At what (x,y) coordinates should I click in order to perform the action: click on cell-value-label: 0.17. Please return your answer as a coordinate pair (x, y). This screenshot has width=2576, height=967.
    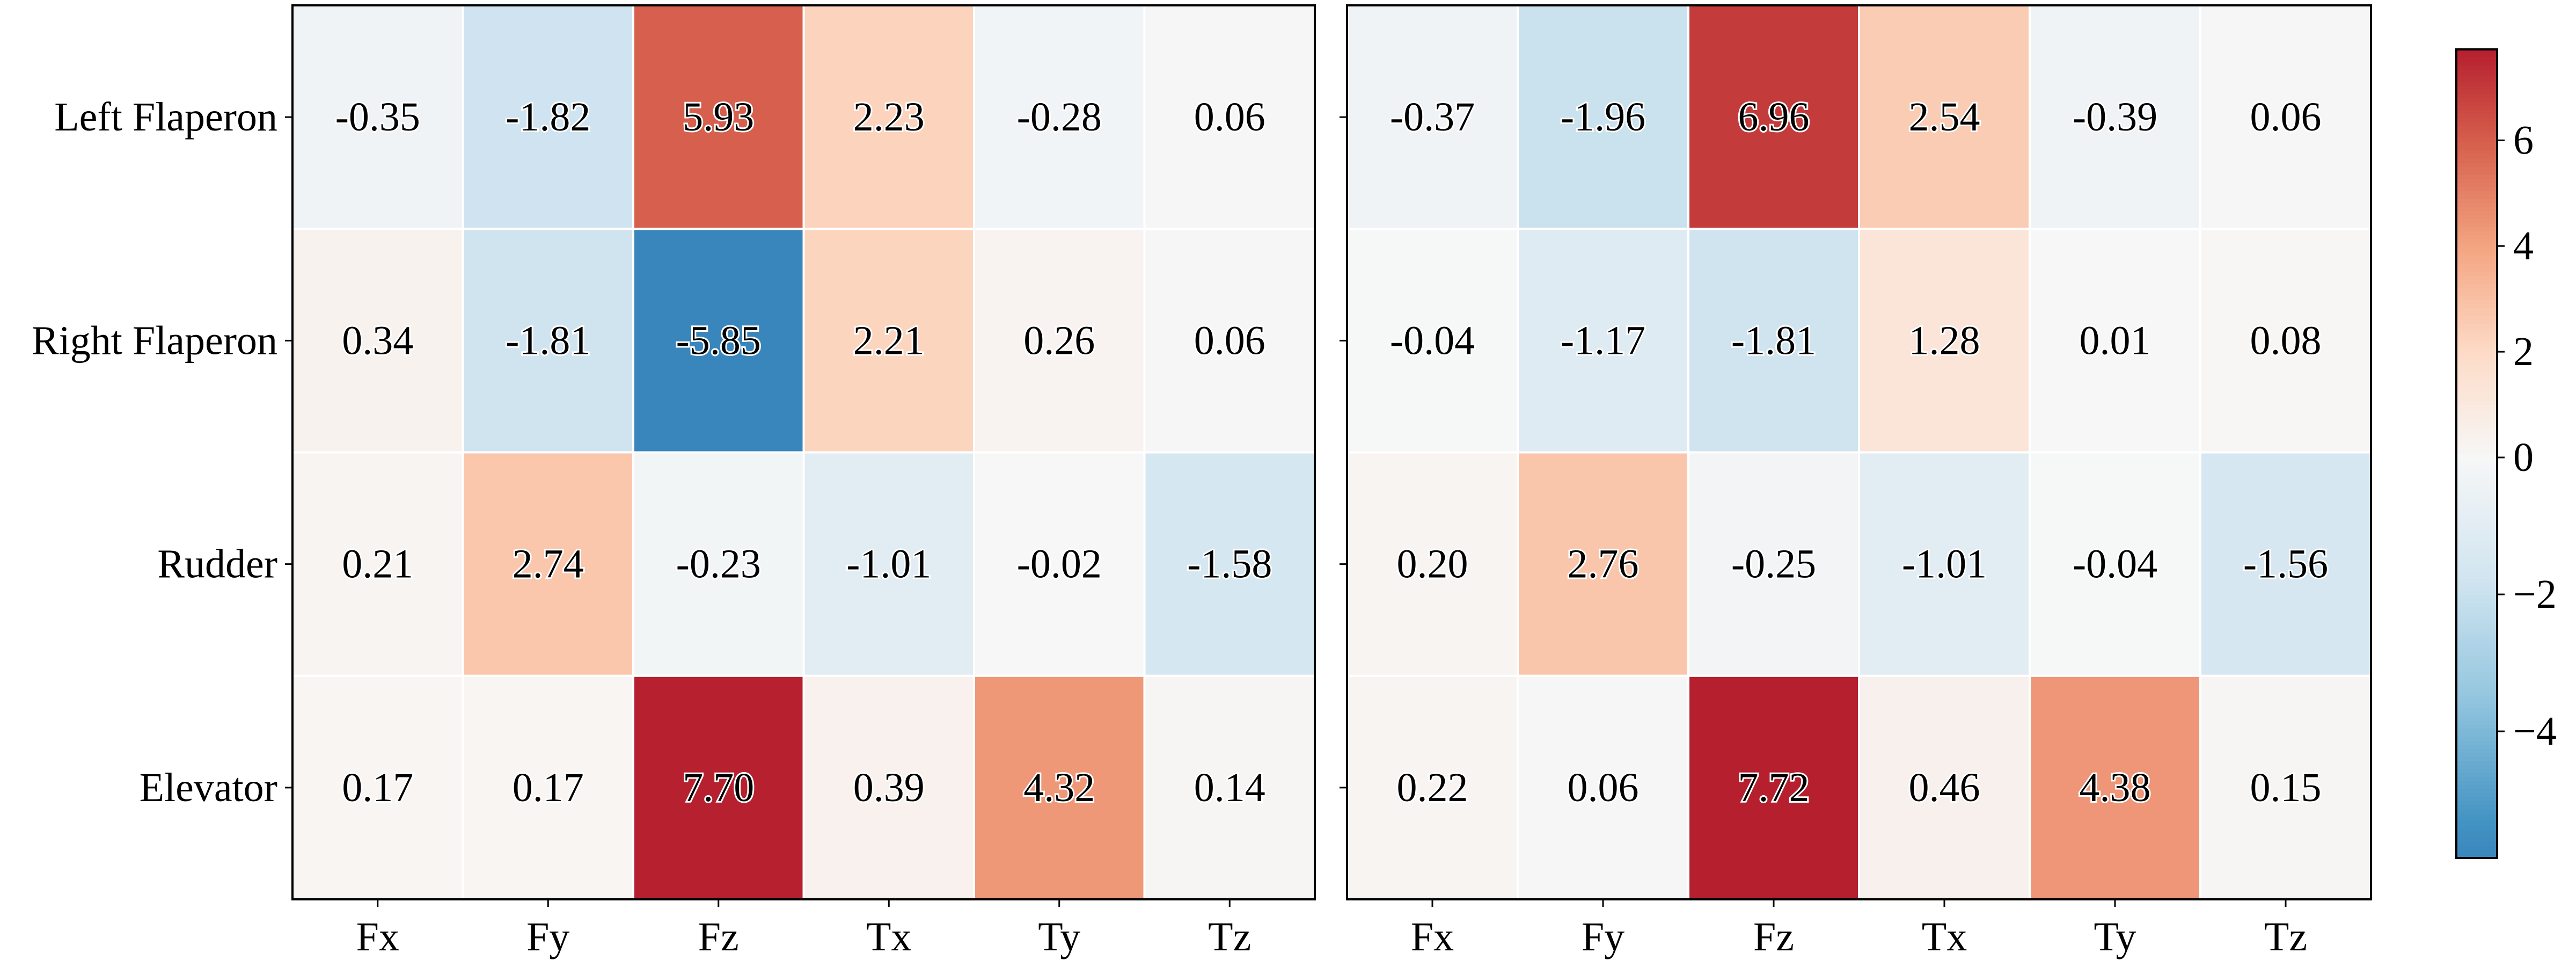
    Looking at the image, I should click on (377, 787).